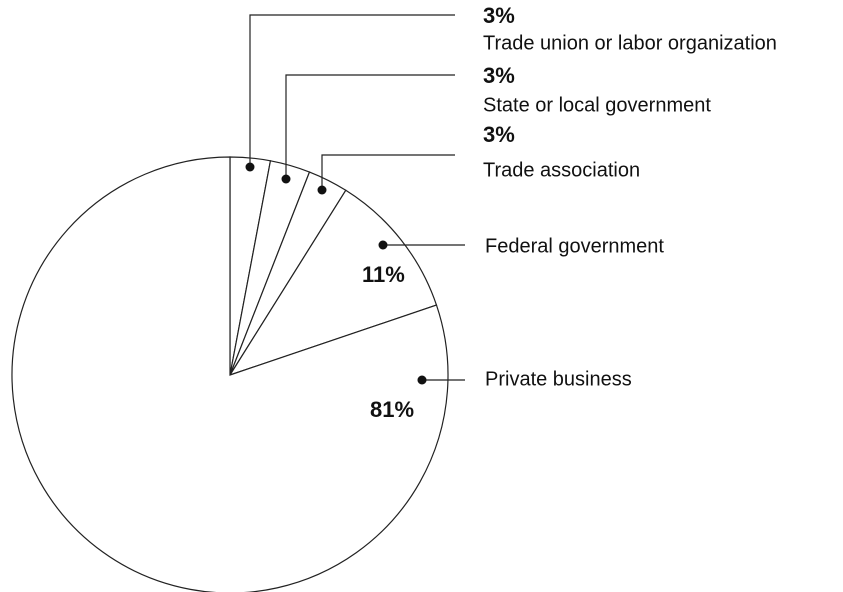  I want to click on category-label: Federal government, so click(574, 246).